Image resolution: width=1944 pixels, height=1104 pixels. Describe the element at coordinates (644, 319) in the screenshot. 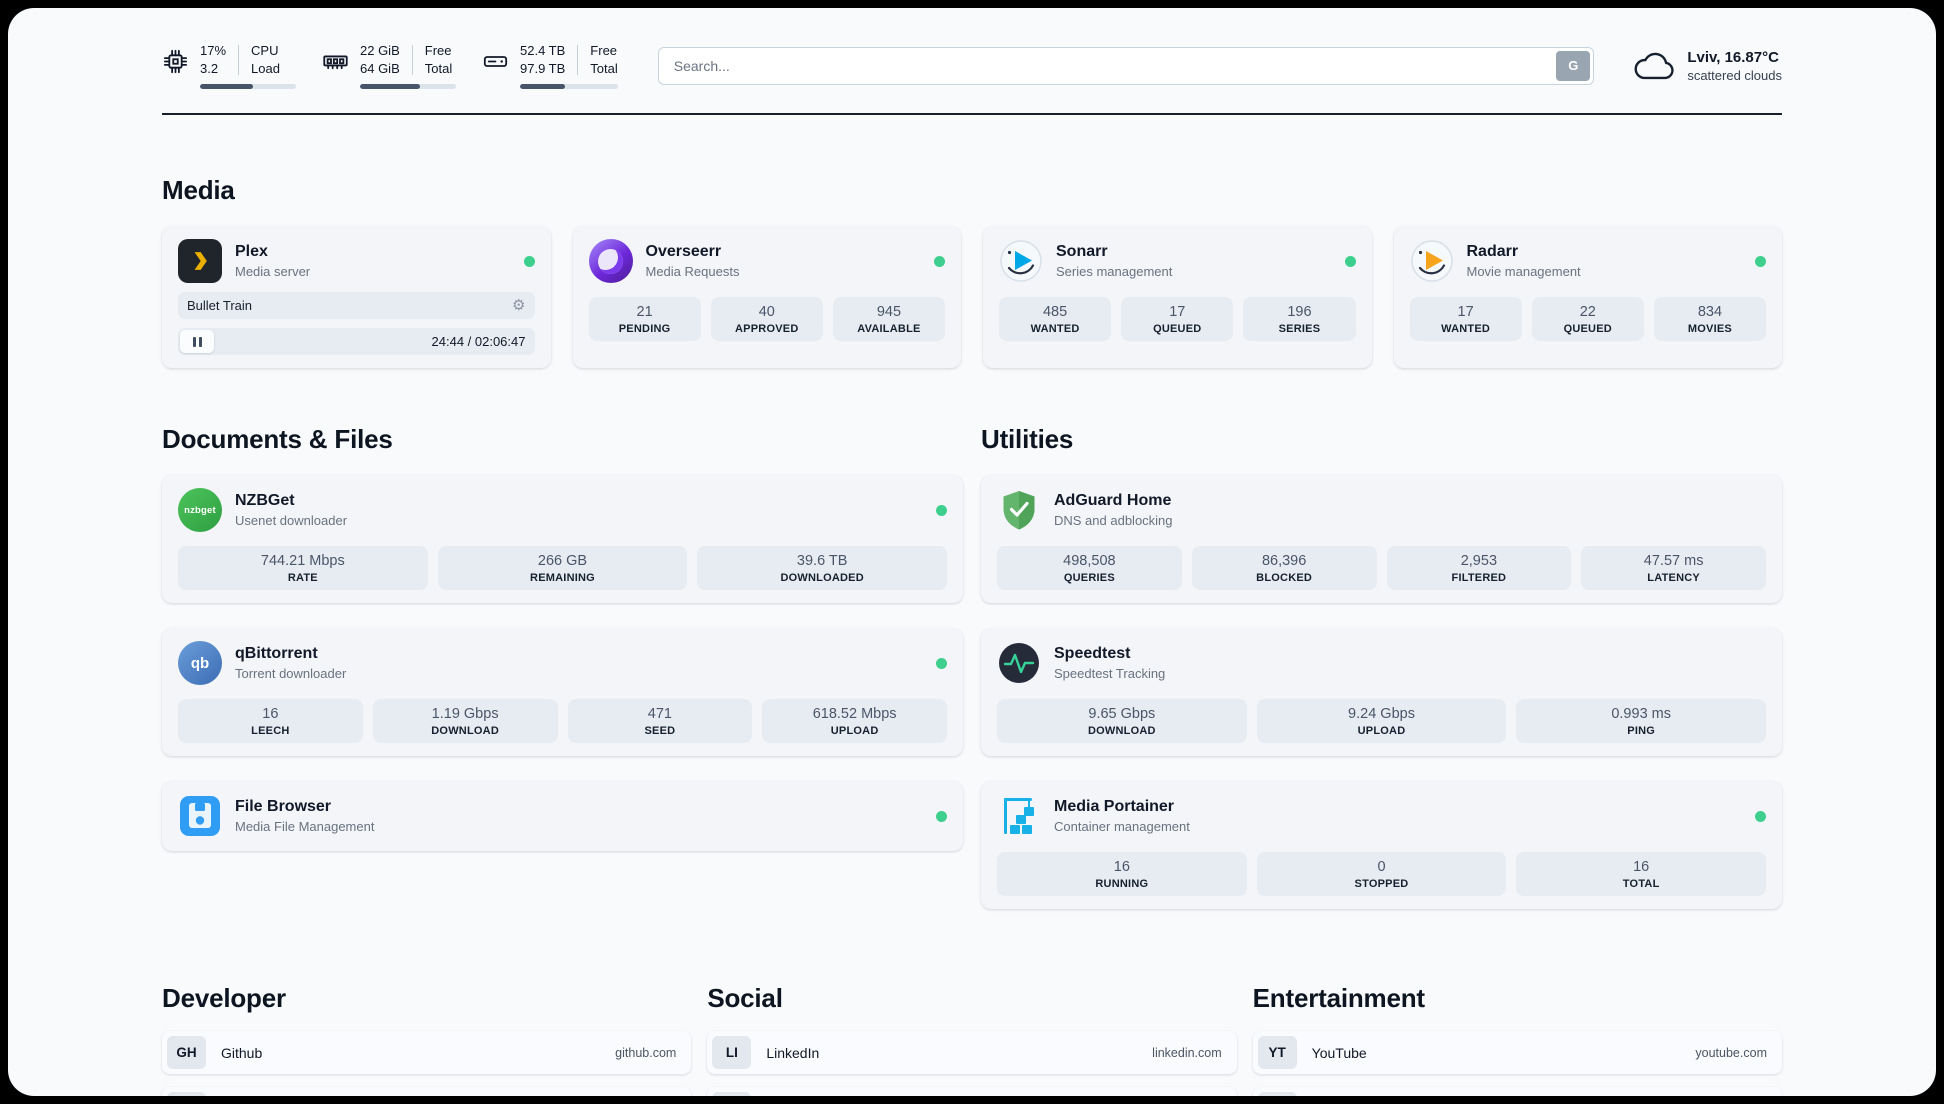

I see `stat-pending: 21 PENDING` at that location.